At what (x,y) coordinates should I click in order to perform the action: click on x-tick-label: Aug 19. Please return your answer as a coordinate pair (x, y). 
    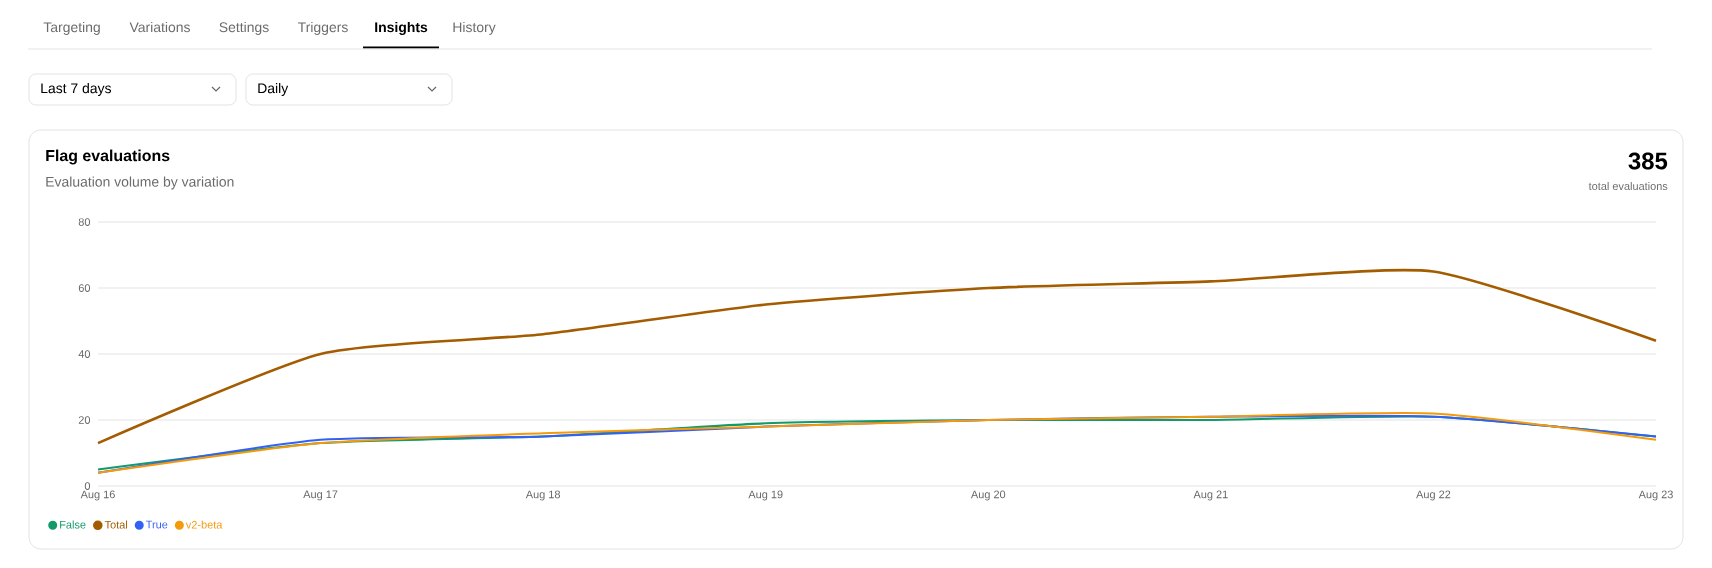
    Looking at the image, I should click on (765, 495).